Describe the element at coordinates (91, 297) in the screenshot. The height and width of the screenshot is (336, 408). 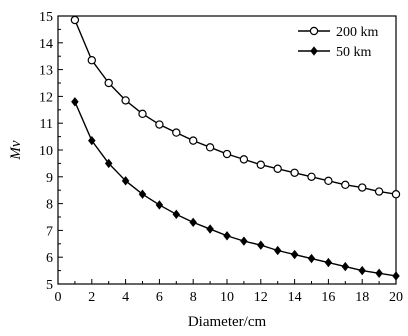
I see `x-tick-label: 2` at that location.